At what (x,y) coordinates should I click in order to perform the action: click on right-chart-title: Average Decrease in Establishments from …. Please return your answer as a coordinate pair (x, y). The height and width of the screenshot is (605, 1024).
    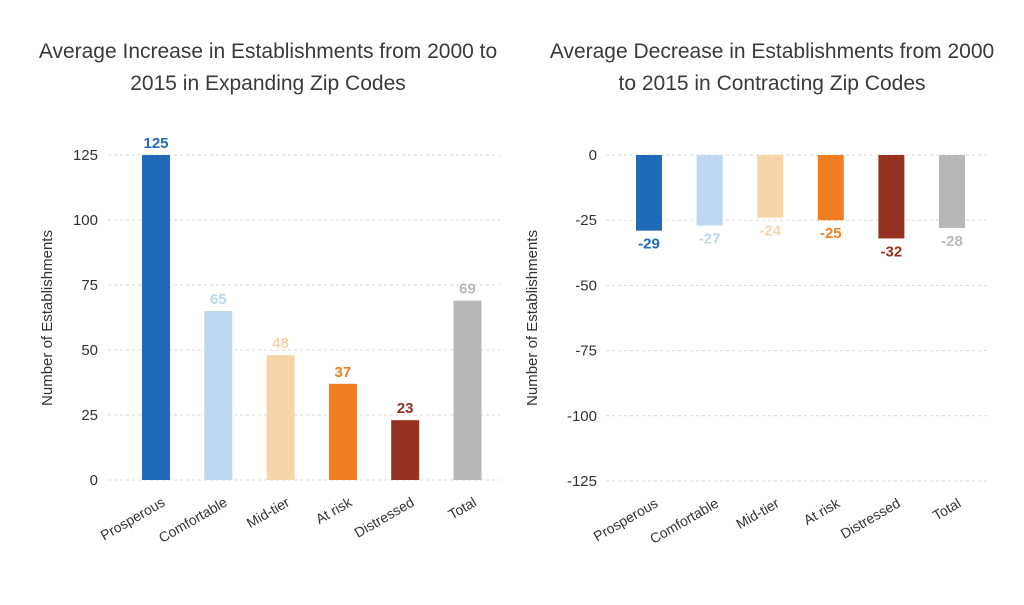
    Looking at the image, I should click on (772, 67).